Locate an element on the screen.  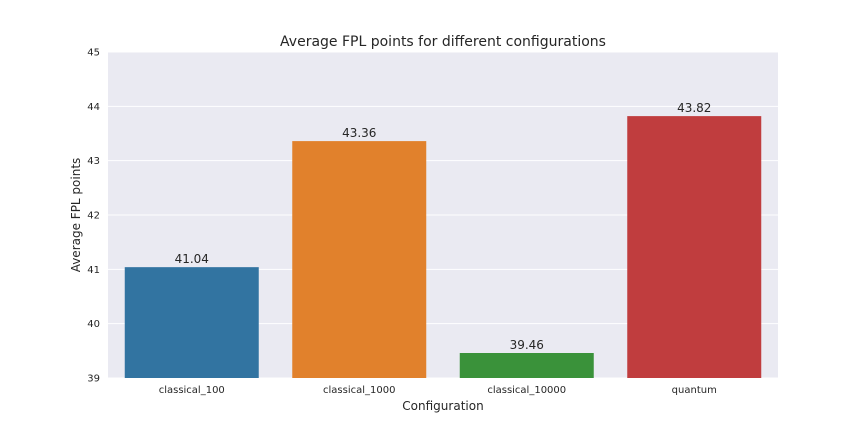
y-tick-label: 43 is located at coordinates (93, 161).